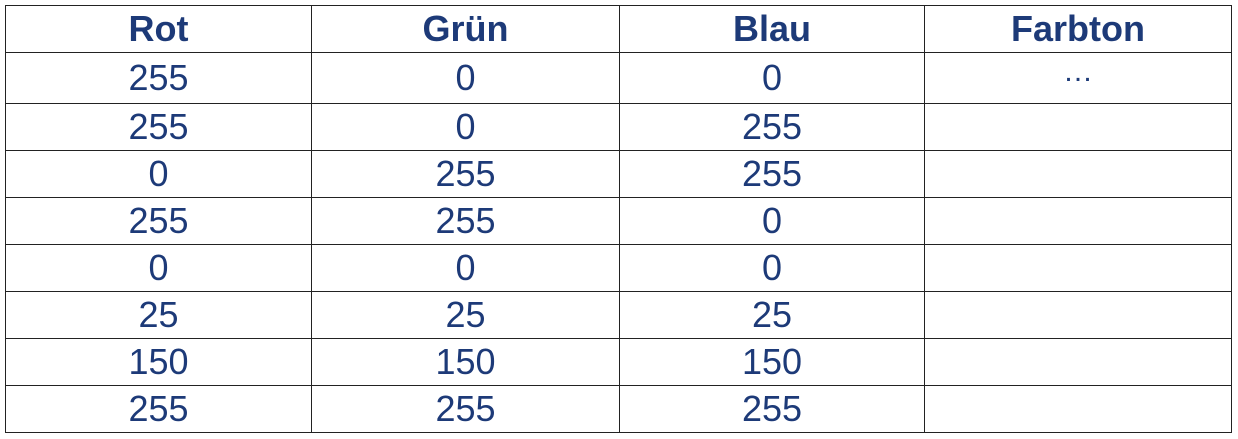  I want to click on cell-gruen: 25, so click(465, 315).